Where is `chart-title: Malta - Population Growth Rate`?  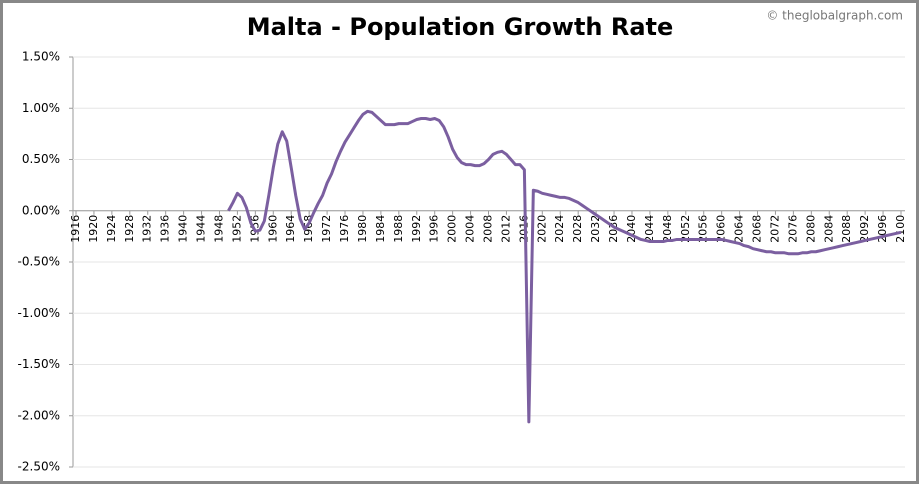
chart-title: Malta - Population Growth Rate is located at coordinates (460, 27).